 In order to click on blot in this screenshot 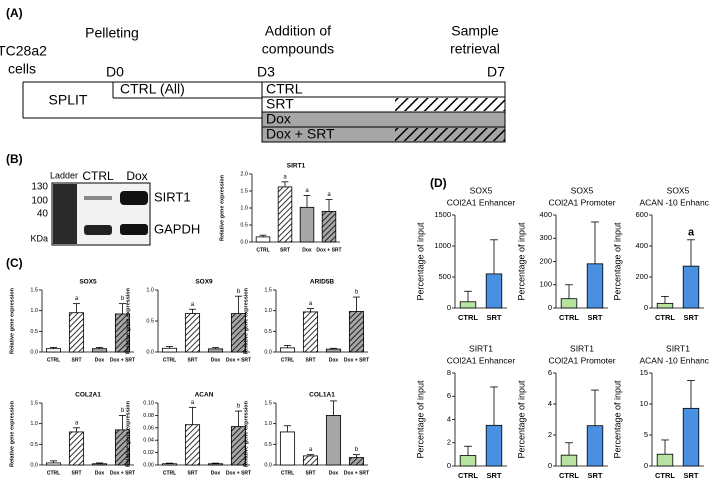, I will do `click(101, 214)`.